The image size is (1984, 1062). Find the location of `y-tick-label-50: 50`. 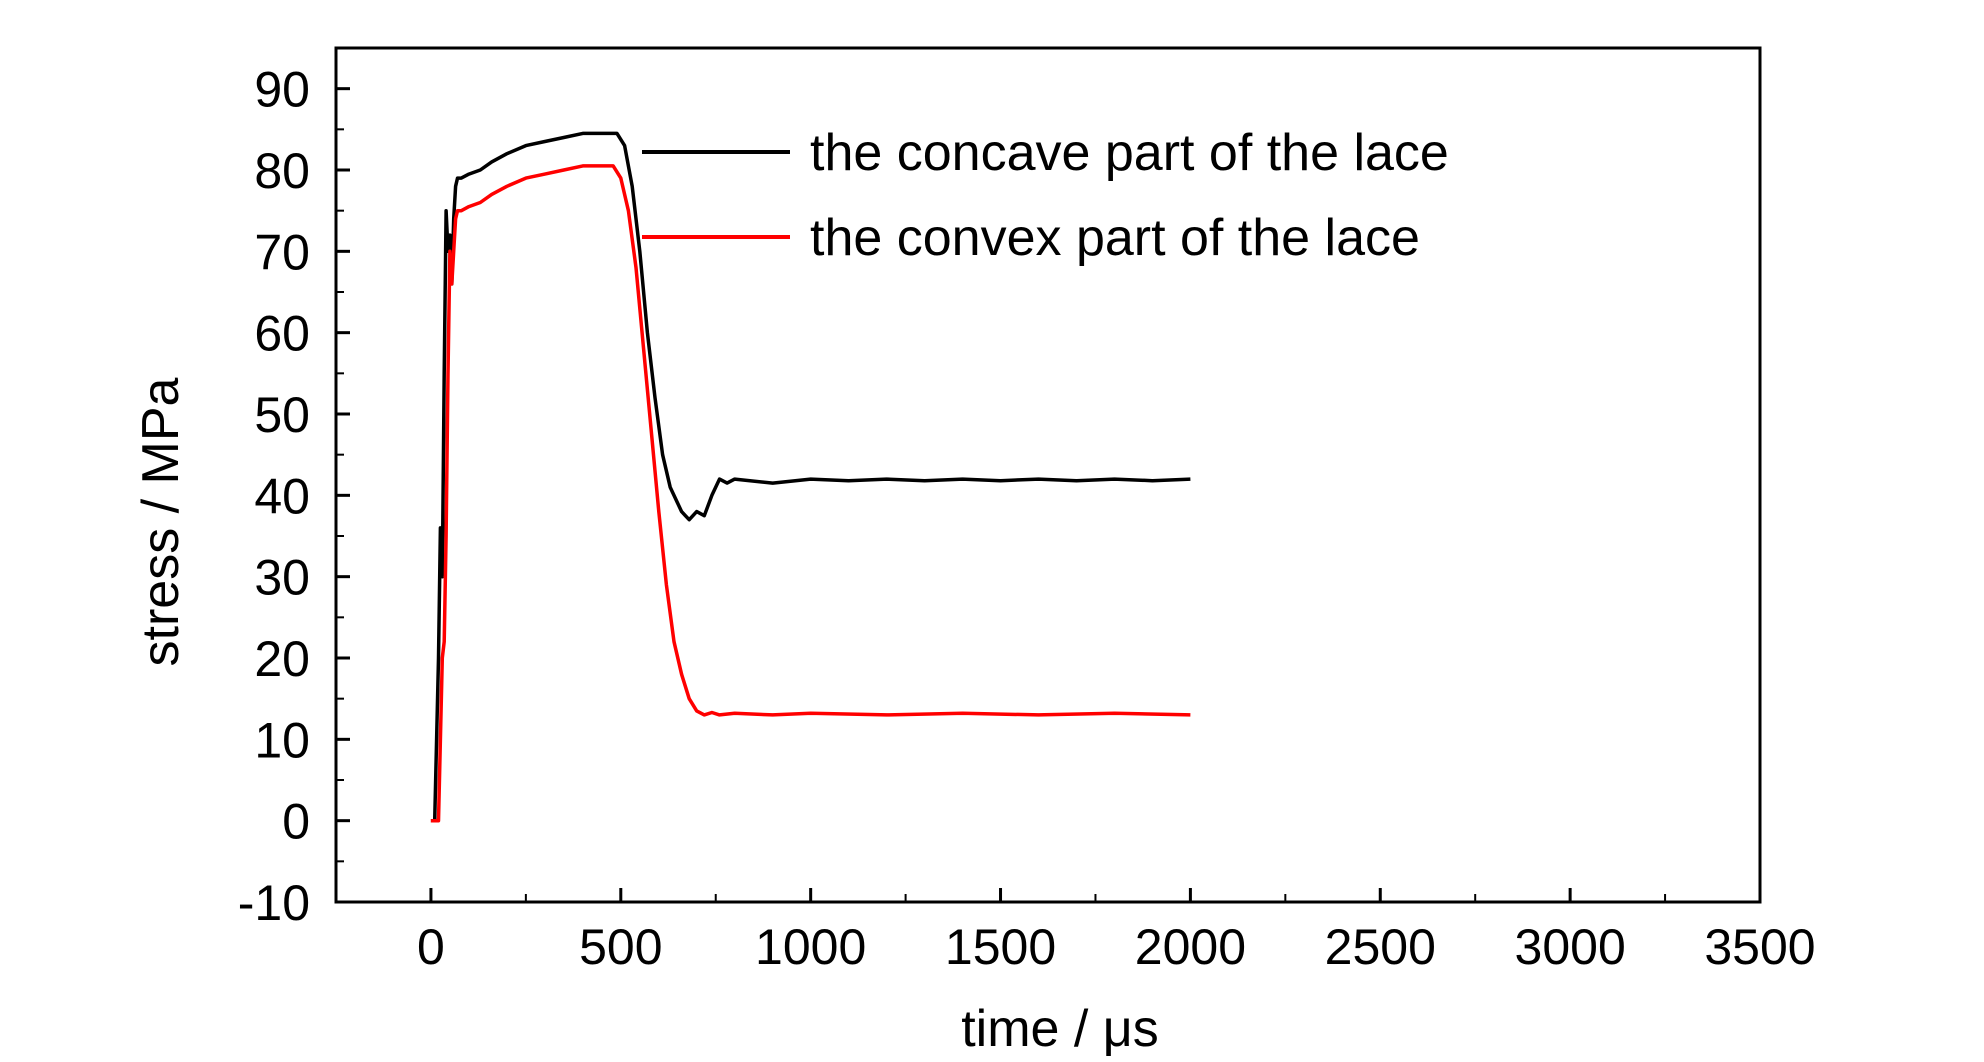

y-tick-label-50: 50 is located at coordinates (282, 415).